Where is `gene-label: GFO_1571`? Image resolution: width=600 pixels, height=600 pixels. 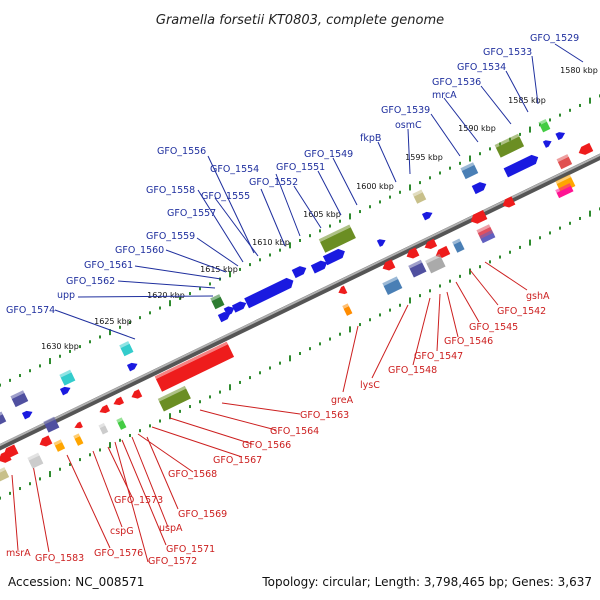 gene-label: GFO_1571 is located at coordinates (190, 549).